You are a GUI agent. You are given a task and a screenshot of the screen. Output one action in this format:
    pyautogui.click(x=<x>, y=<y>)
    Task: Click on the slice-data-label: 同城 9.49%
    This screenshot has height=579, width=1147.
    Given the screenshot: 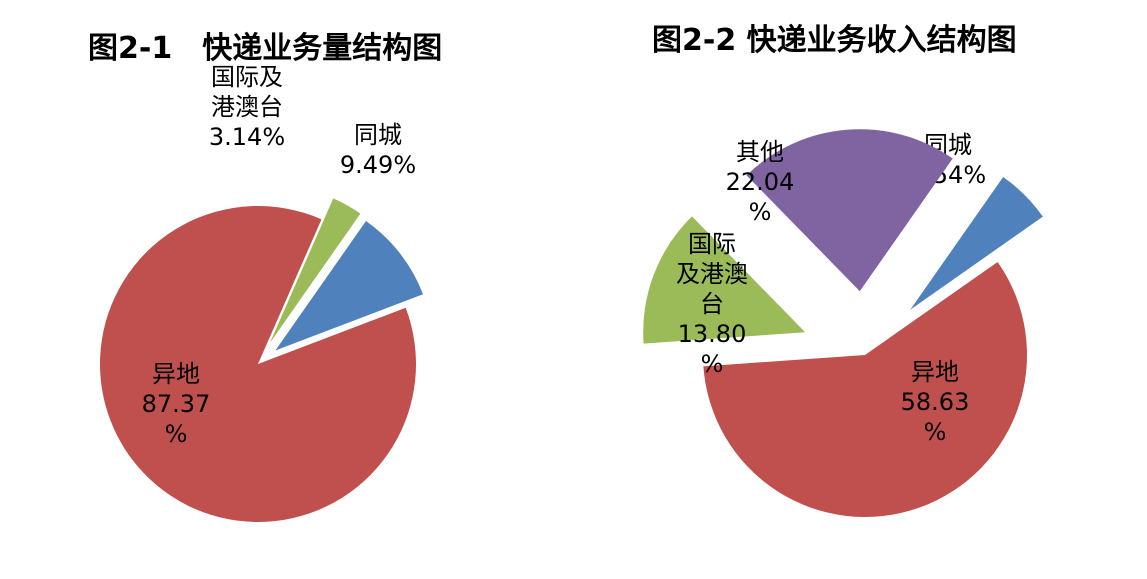 What is the action you would take?
    pyautogui.click(x=378, y=150)
    